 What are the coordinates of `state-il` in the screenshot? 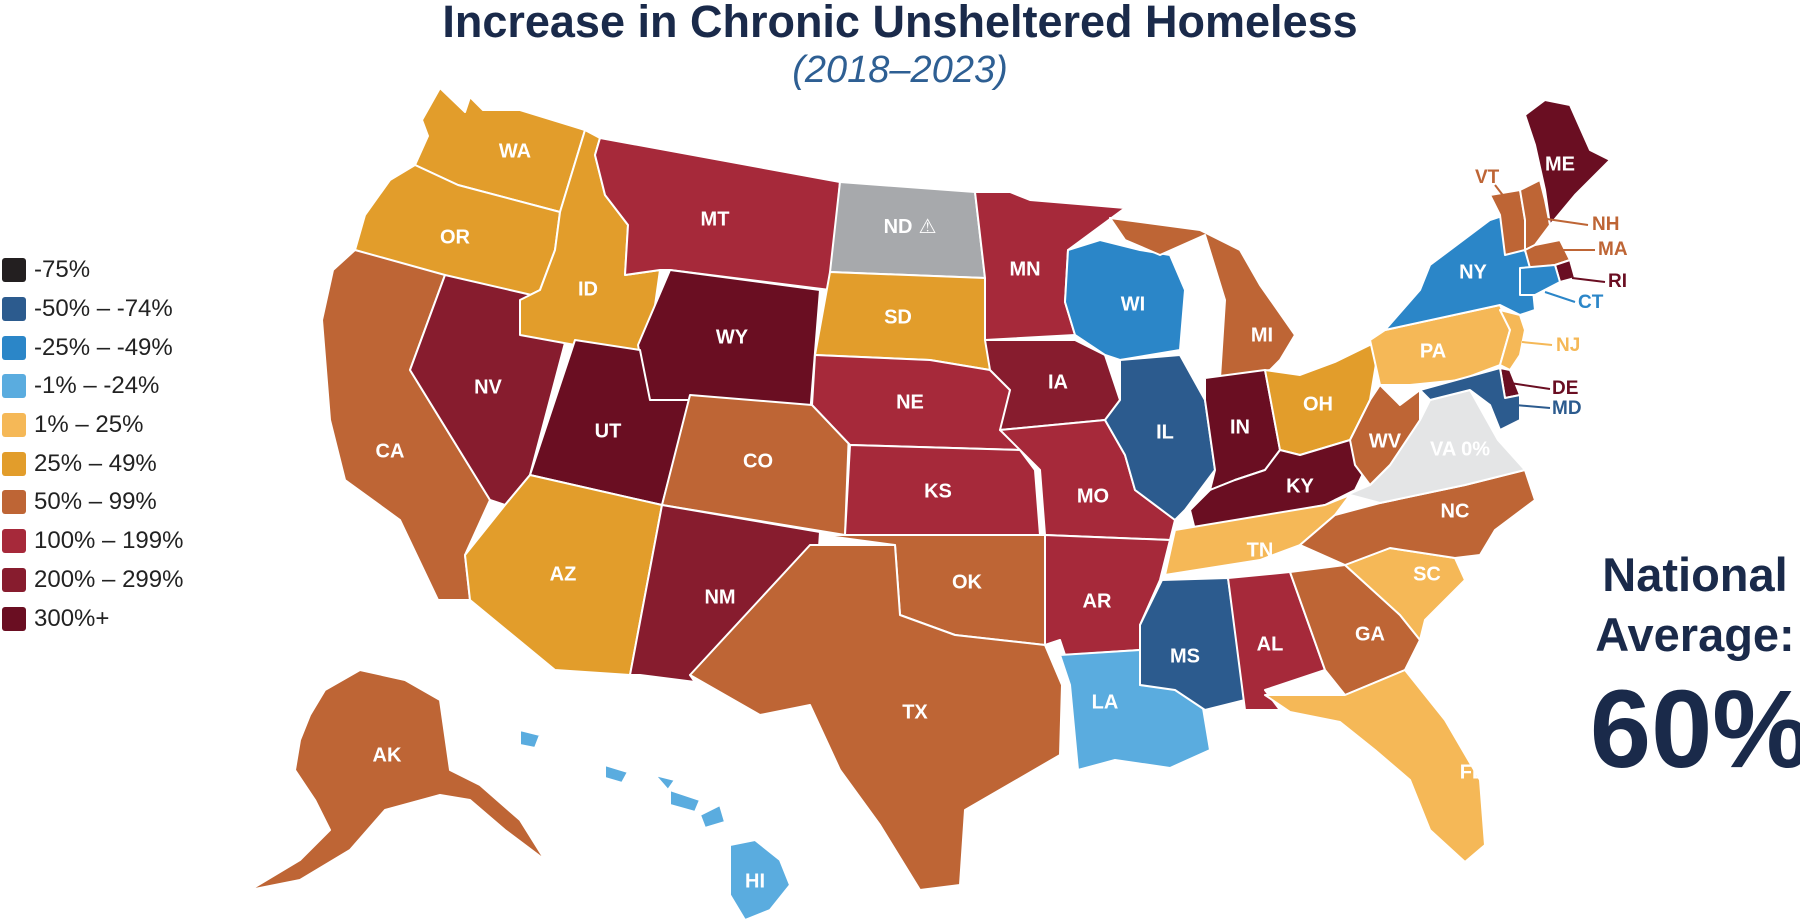 It's located at (1160, 437).